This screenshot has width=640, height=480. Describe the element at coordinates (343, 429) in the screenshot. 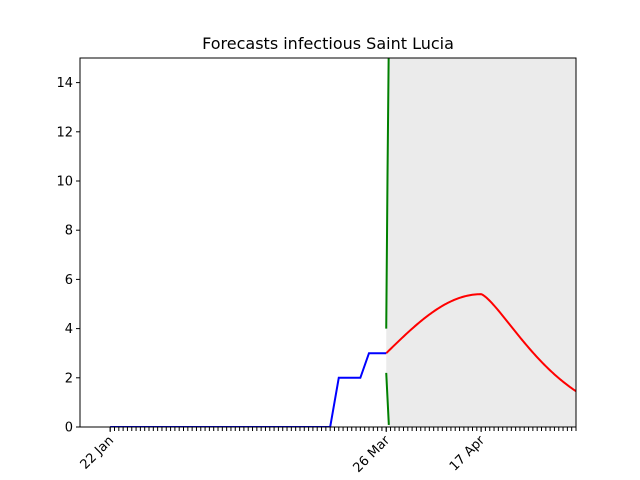

I see `x-minor-ticks` at that location.